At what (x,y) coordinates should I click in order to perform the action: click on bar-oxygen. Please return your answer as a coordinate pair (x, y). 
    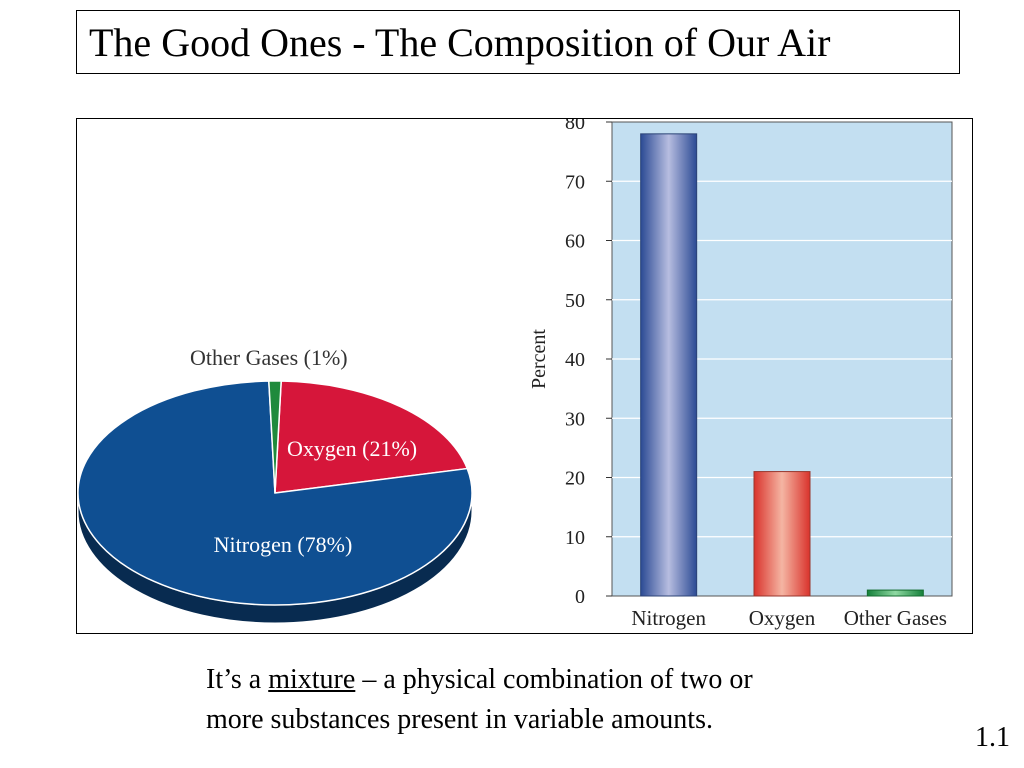
    Looking at the image, I should click on (782, 534).